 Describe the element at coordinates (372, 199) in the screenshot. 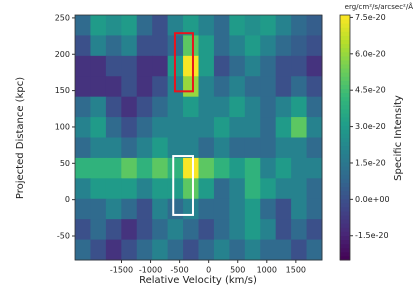

I see `colorbar-tick-label: 0.0e+00` at that location.